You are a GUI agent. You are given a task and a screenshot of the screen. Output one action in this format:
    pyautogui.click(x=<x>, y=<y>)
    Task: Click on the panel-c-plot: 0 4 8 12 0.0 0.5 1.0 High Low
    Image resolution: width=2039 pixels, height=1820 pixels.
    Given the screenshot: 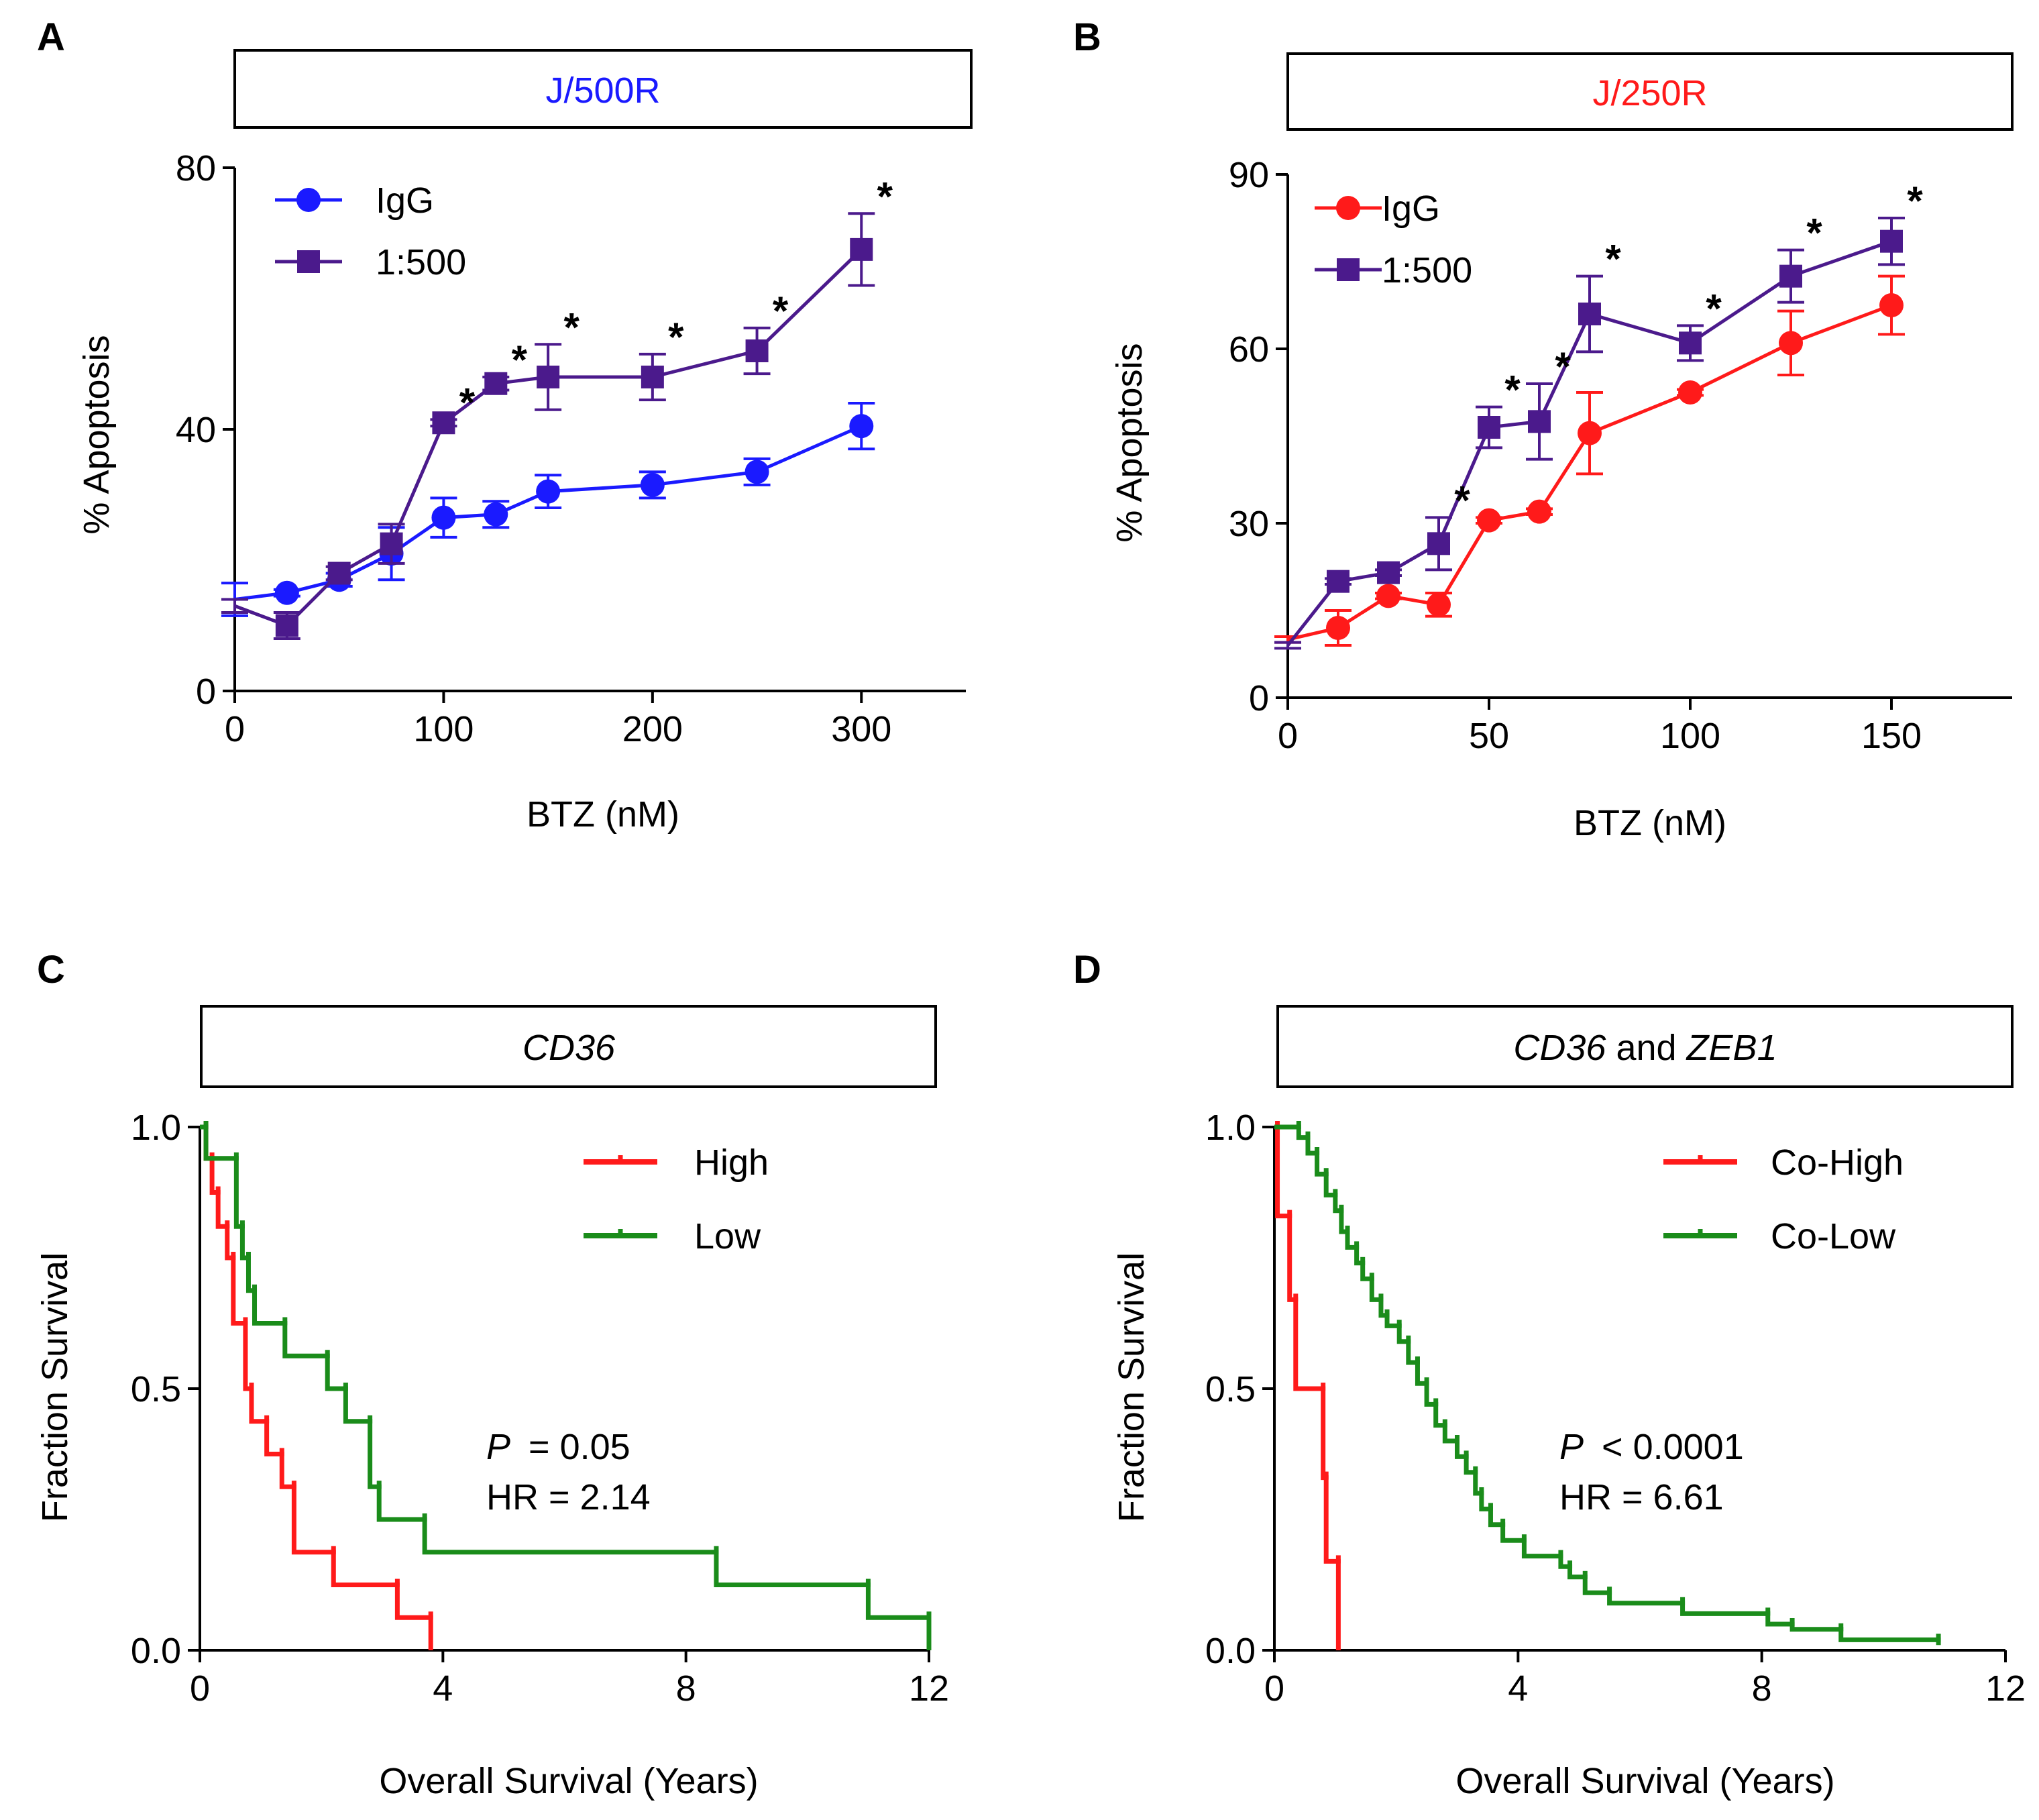 What is the action you would take?
    pyautogui.click(x=540, y=1408)
    